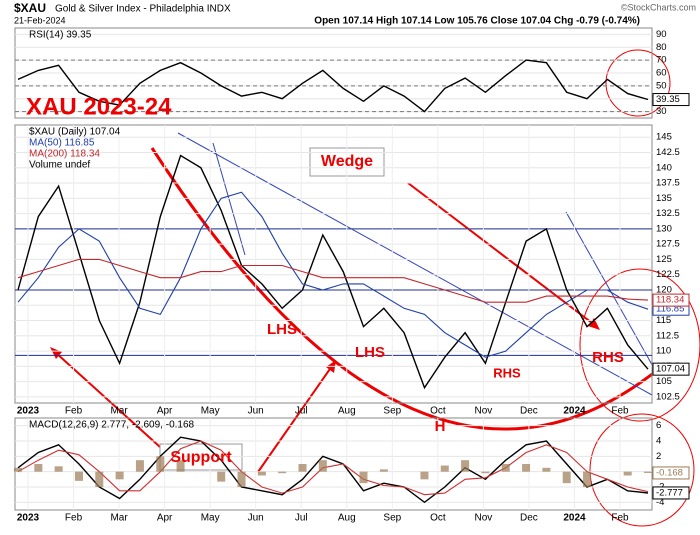  Describe the element at coordinates (483, 518) in the screenshot. I see `x-tick-label: Nov` at that location.